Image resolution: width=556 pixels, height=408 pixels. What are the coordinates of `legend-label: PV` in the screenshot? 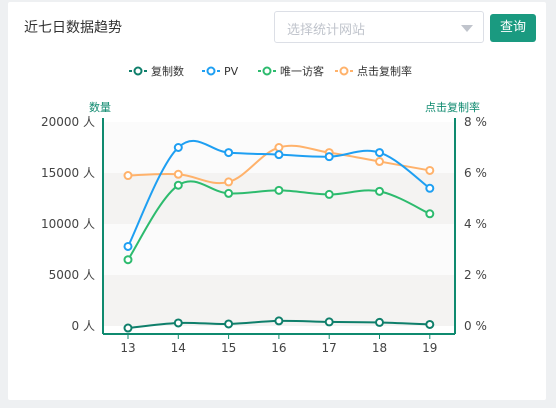 It's located at (231, 71).